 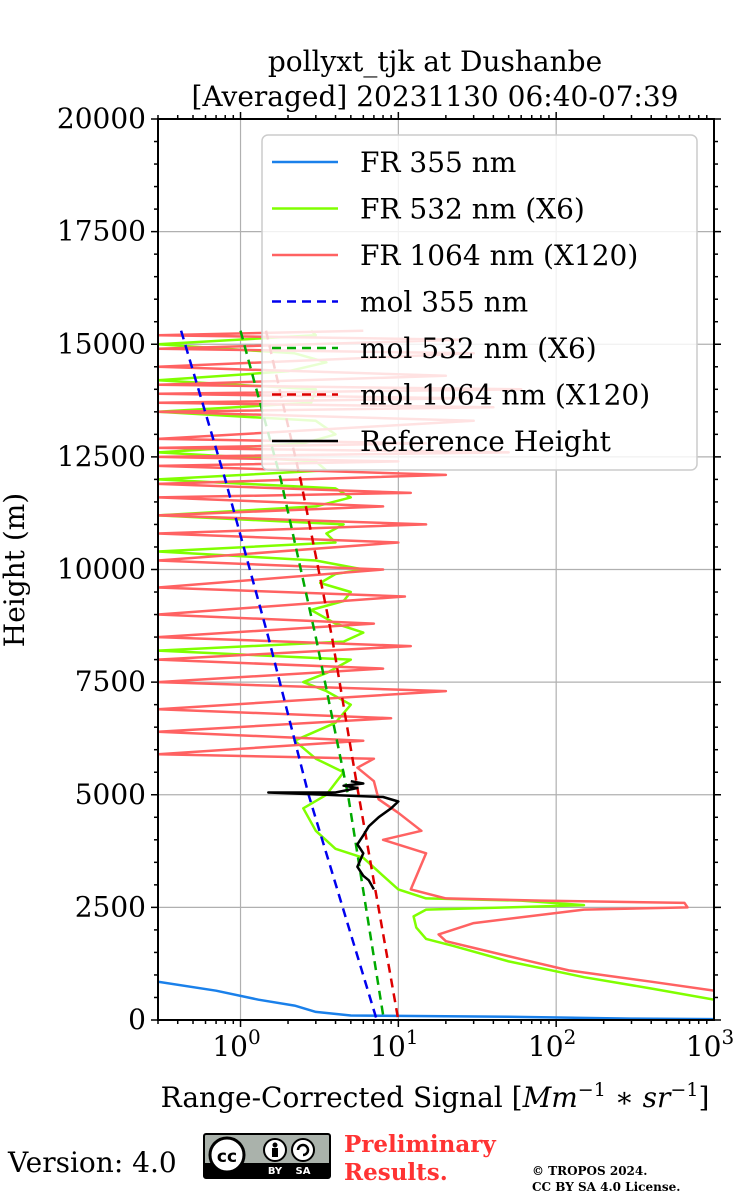 I want to click on y-tick-label: 15000, so click(x=101, y=343).